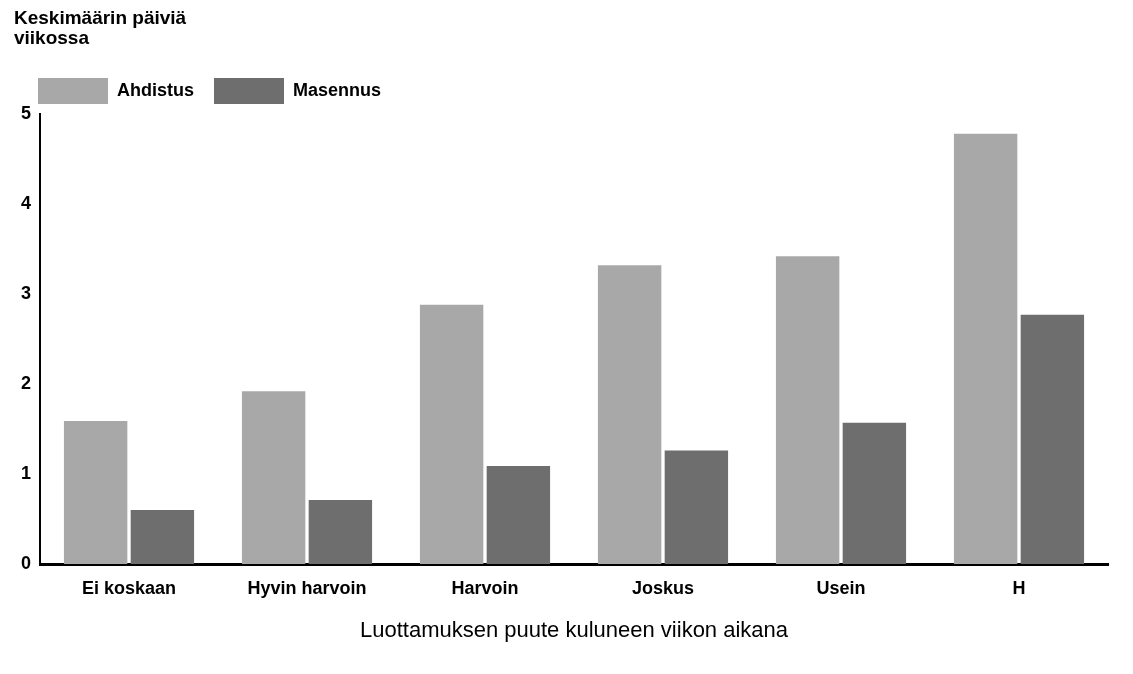  What do you see at coordinates (307, 587) in the screenshot?
I see `x-tick-label: Hyvin harvoin` at bounding box center [307, 587].